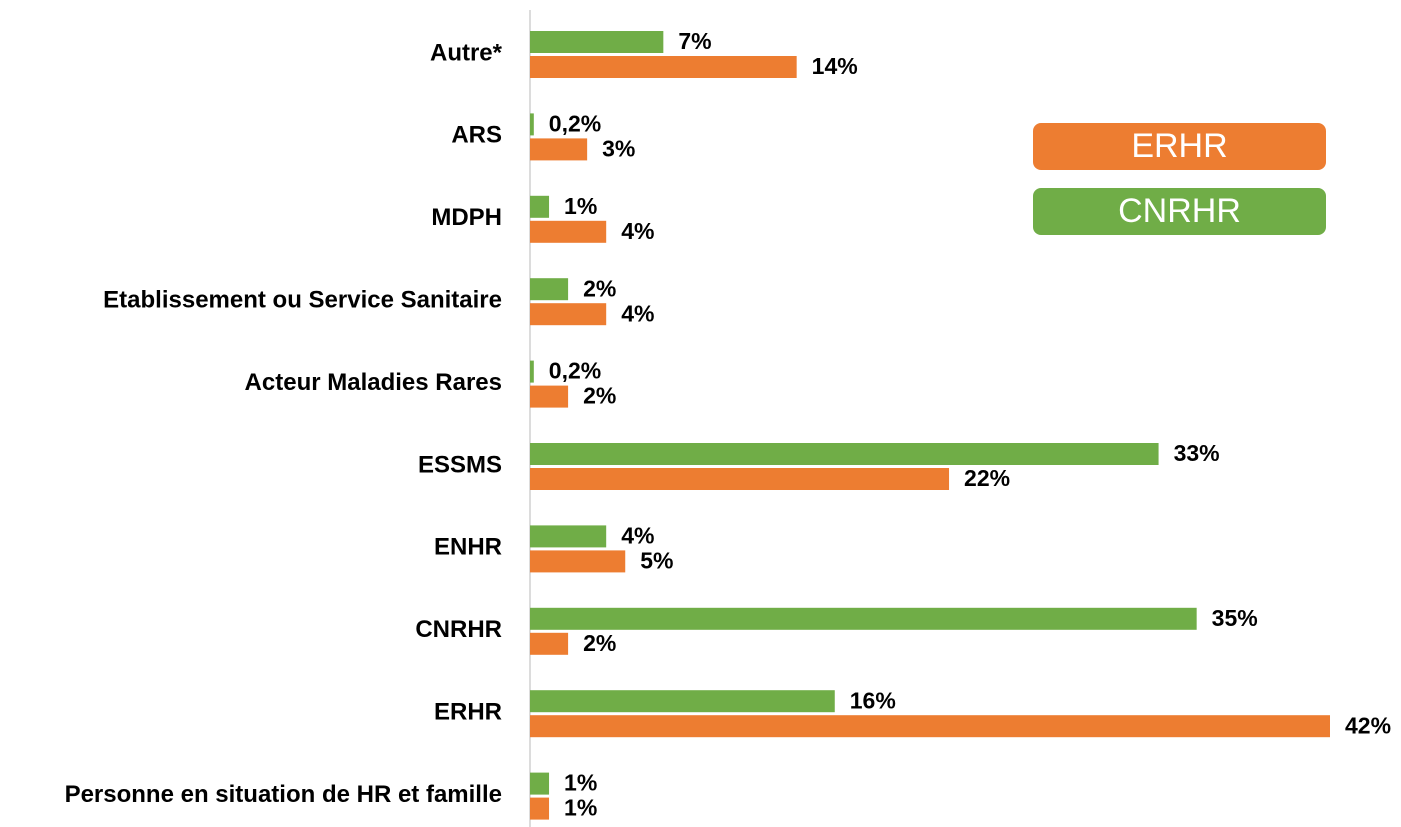  Describe the element at coordinates (1197, 453) in the screenshot. I see `value-label: 33%` at that location.